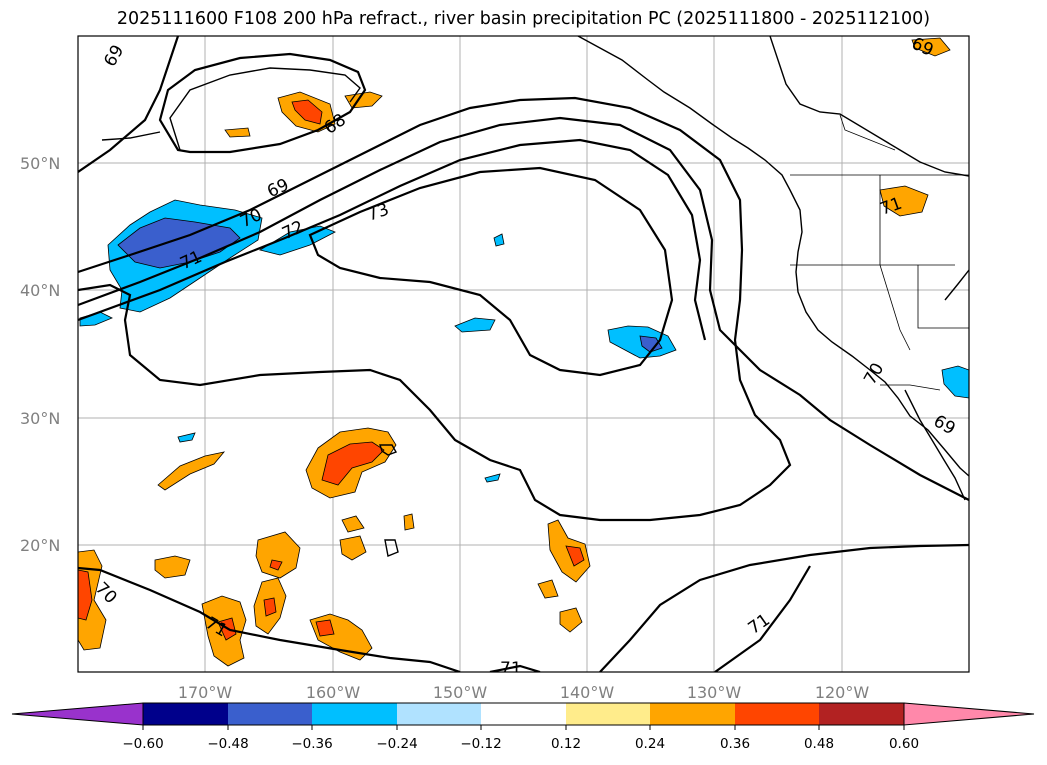 This screenshot has width=1047, height=765. I want to click on colorbar-tick-label: 0.12, so click(566, 744).